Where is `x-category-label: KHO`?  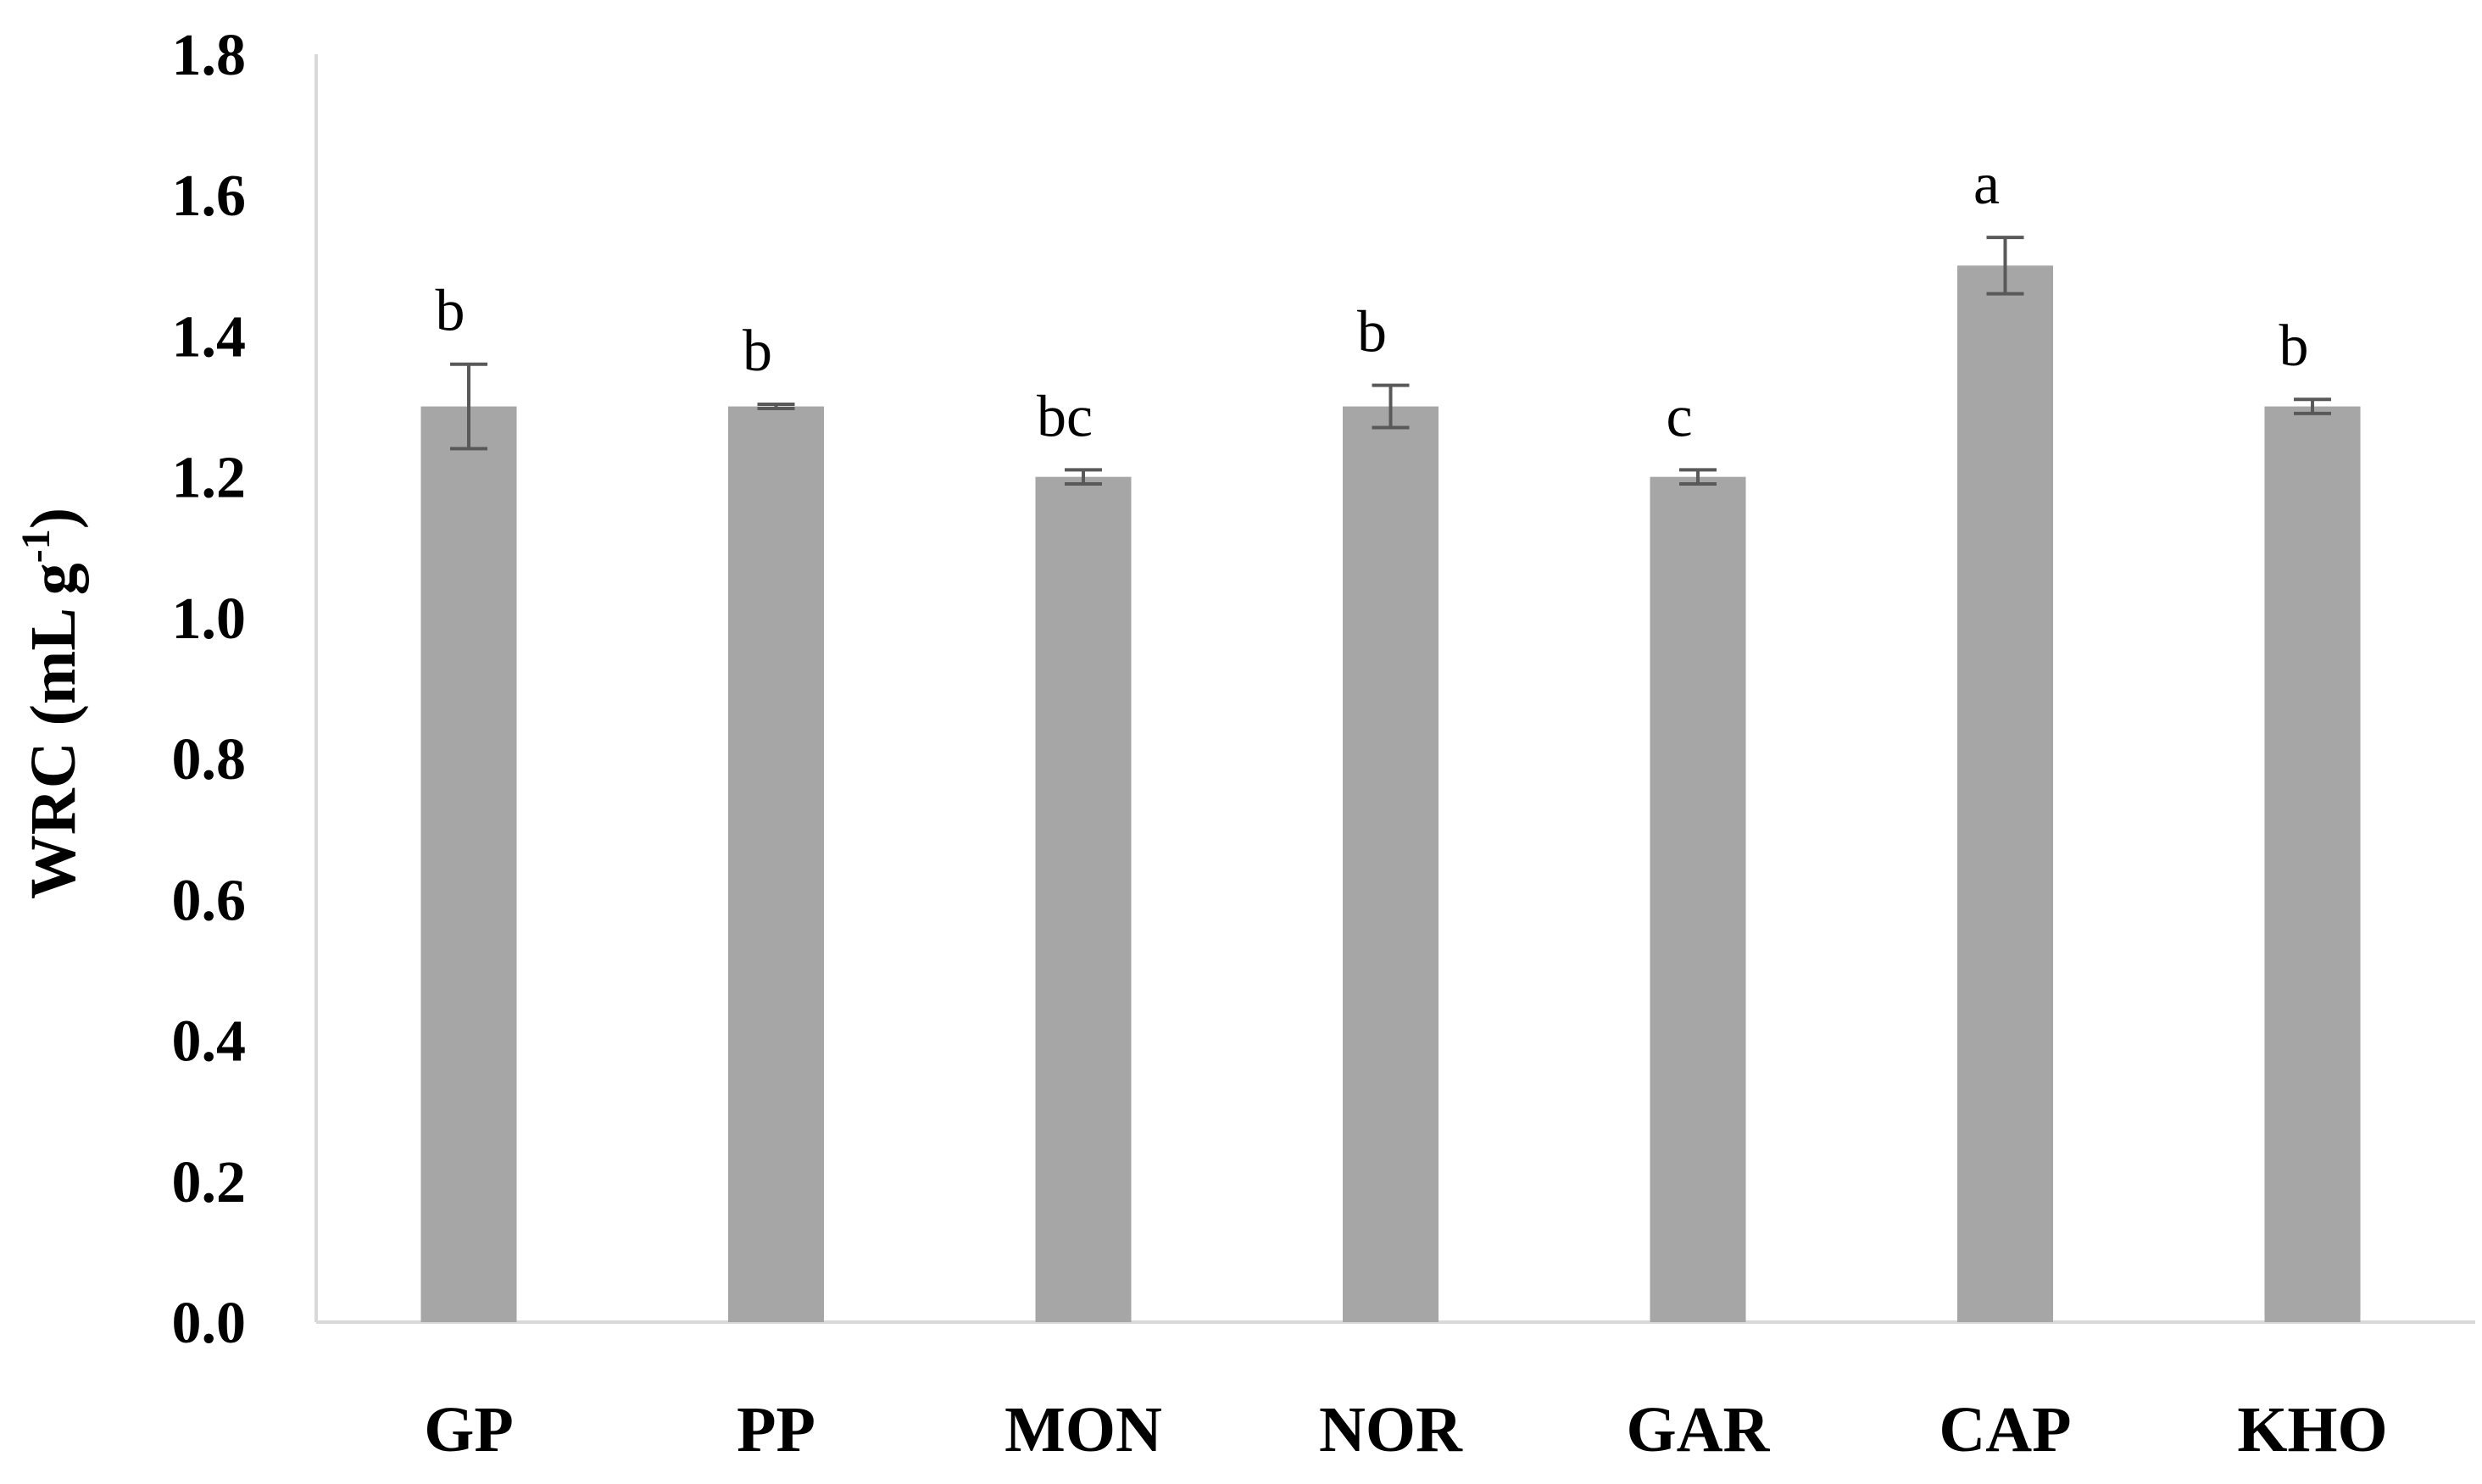 x-category-label: KHO is located at coordinates (2312, 1430).